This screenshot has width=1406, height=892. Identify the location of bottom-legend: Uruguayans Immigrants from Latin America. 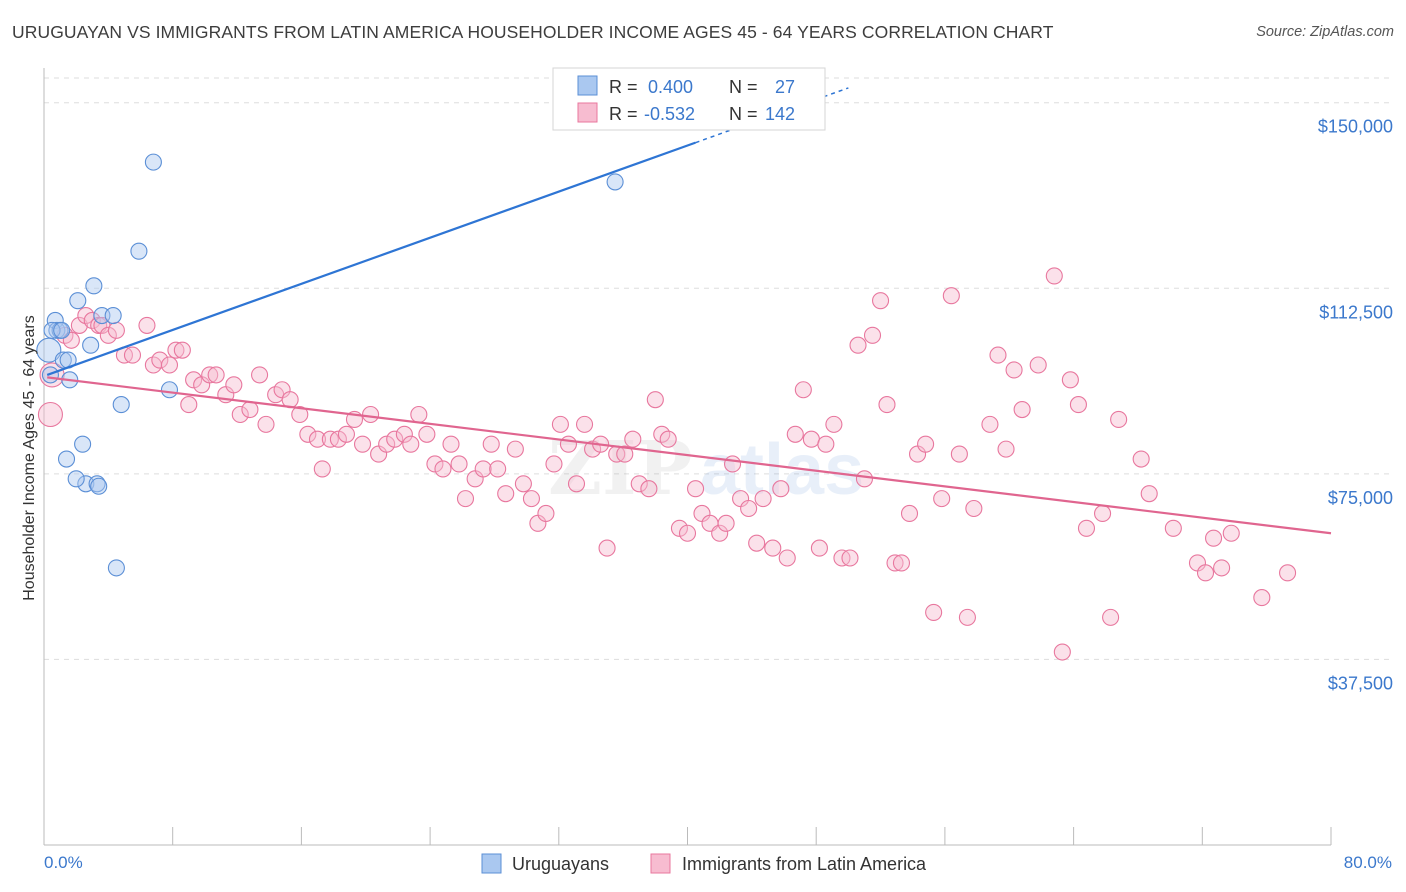
(704, 863).